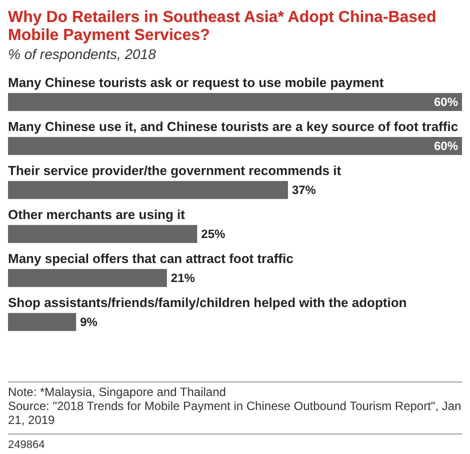 The height and width of the screenshot is (454, 470). I want to click on y-tick-label: Other merchants are using it, so click(97, 214).